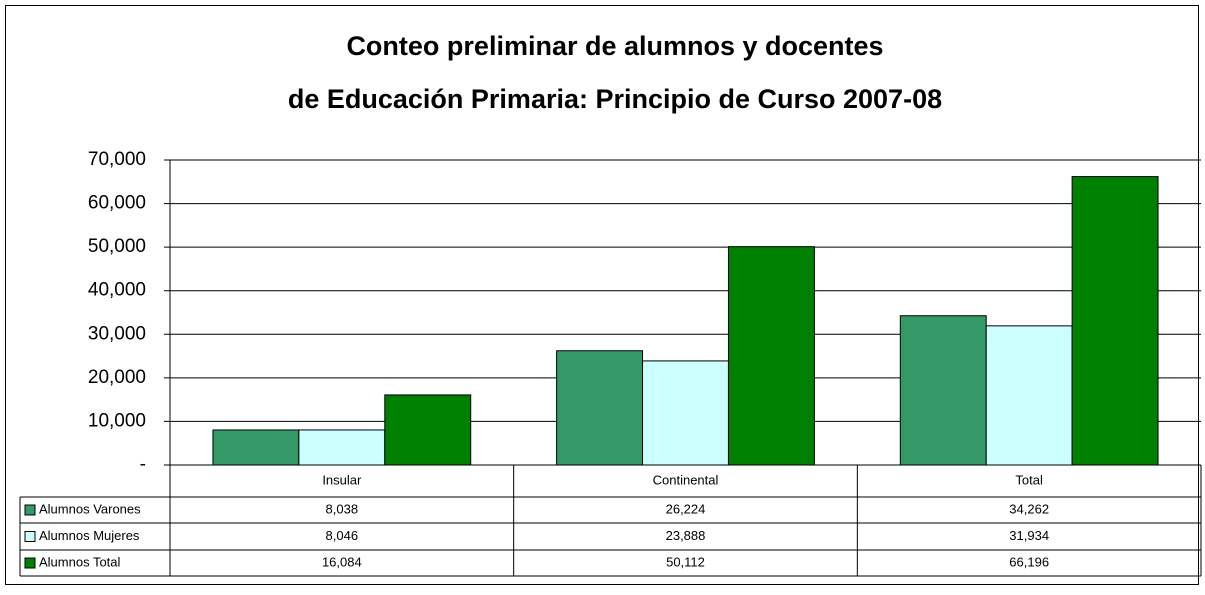  I want to click on y-tick-label: 40,000, so click(117, 290).